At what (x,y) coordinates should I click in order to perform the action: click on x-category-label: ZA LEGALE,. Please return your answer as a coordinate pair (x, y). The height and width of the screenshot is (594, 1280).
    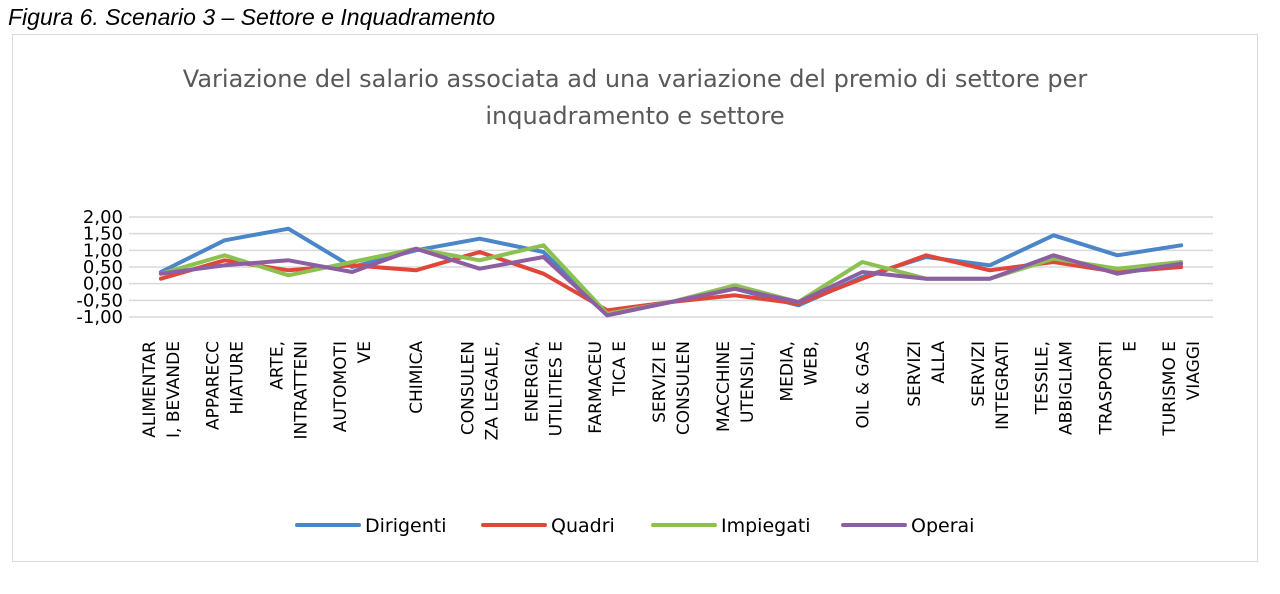
    Looking at the image, I should click on (493, 390).